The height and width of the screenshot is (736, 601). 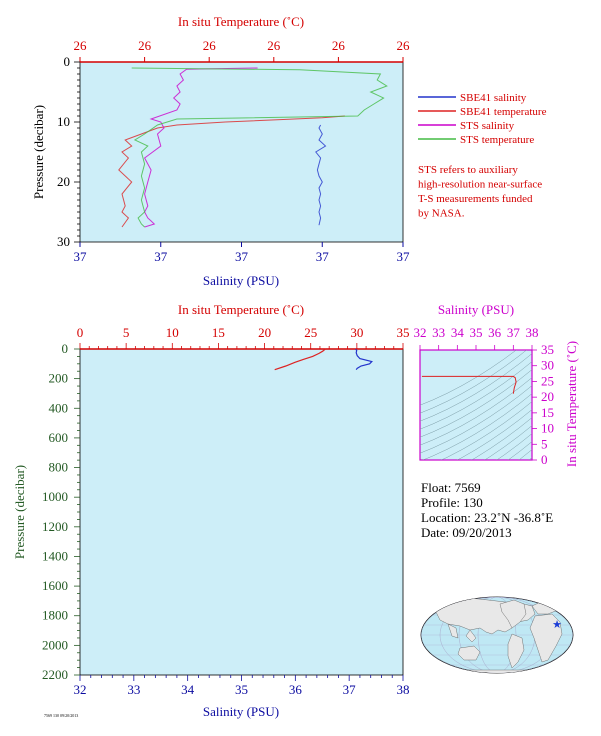 I want to click on panel2-left-tick-label: 1400, so click(x=55, y=555).